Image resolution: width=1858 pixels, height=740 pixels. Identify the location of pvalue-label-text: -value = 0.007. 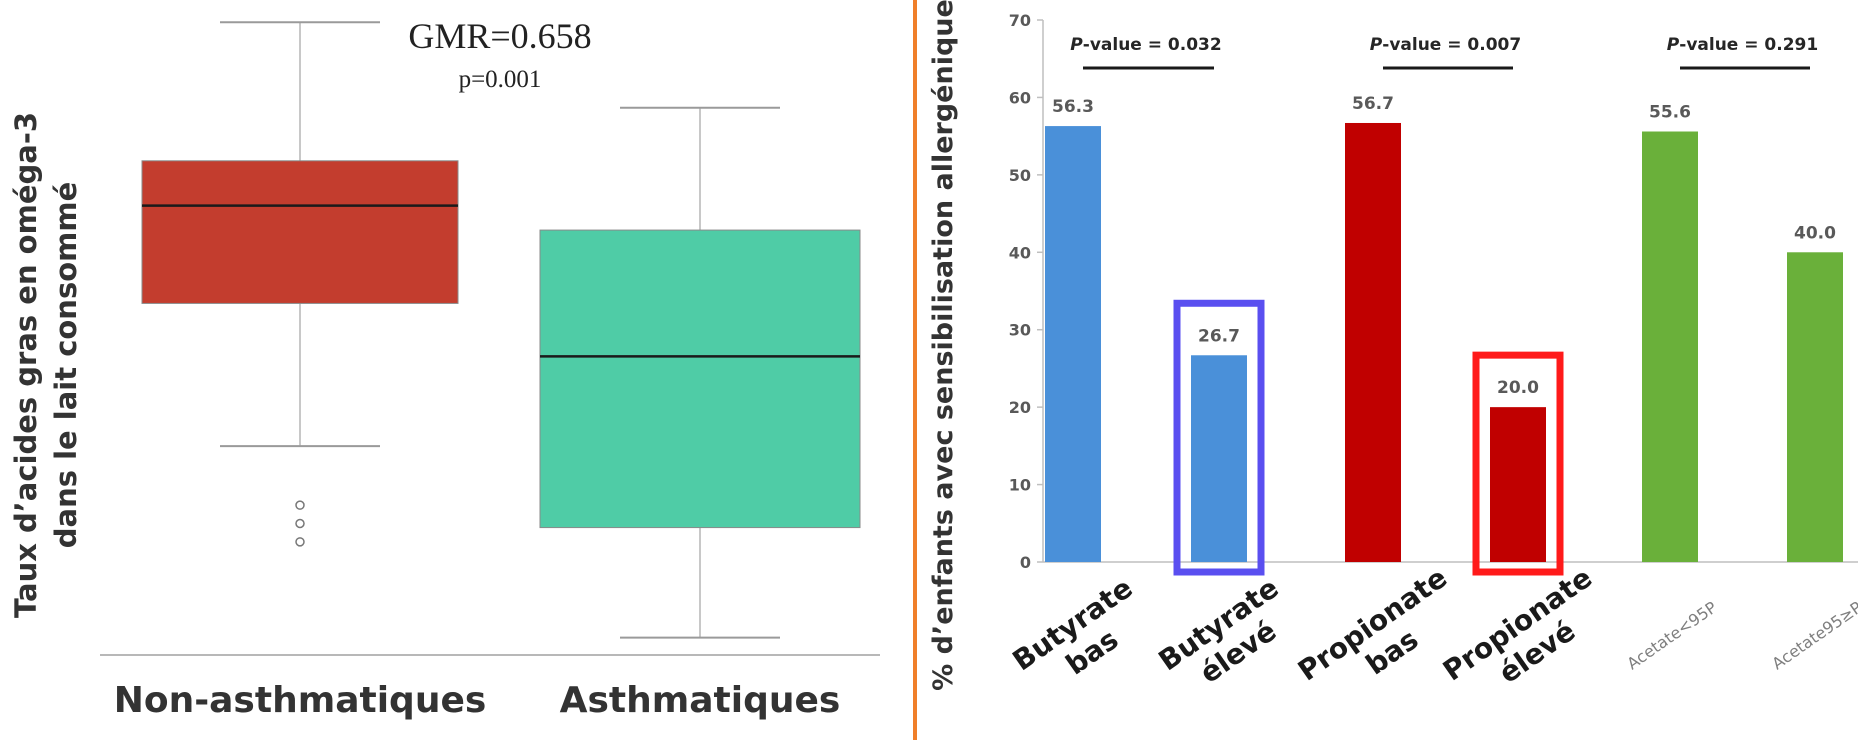
(1451, 45).